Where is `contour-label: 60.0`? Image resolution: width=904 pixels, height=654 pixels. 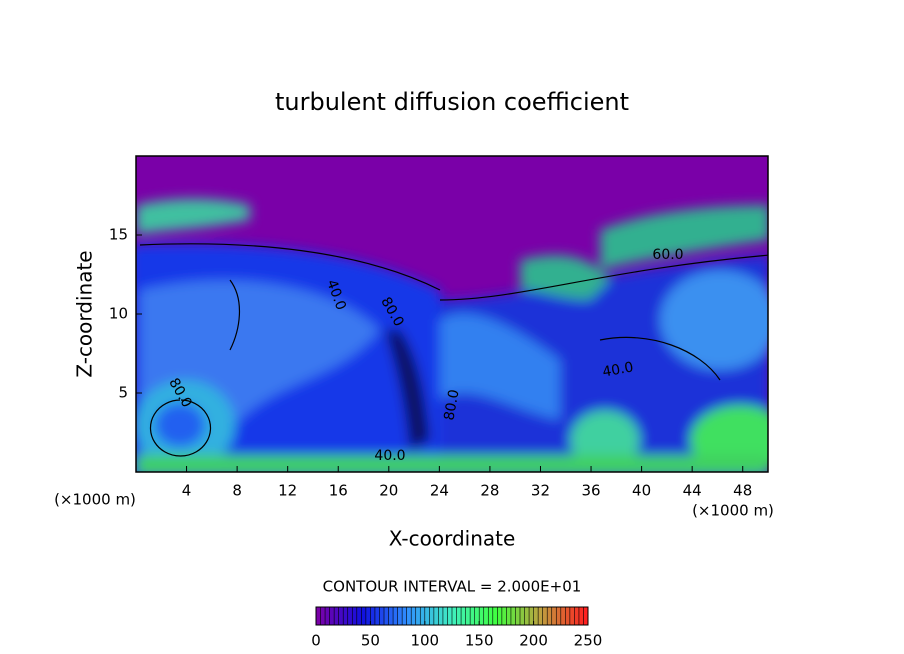
contour-label: 60.0 is located at coordinates (667, 255).